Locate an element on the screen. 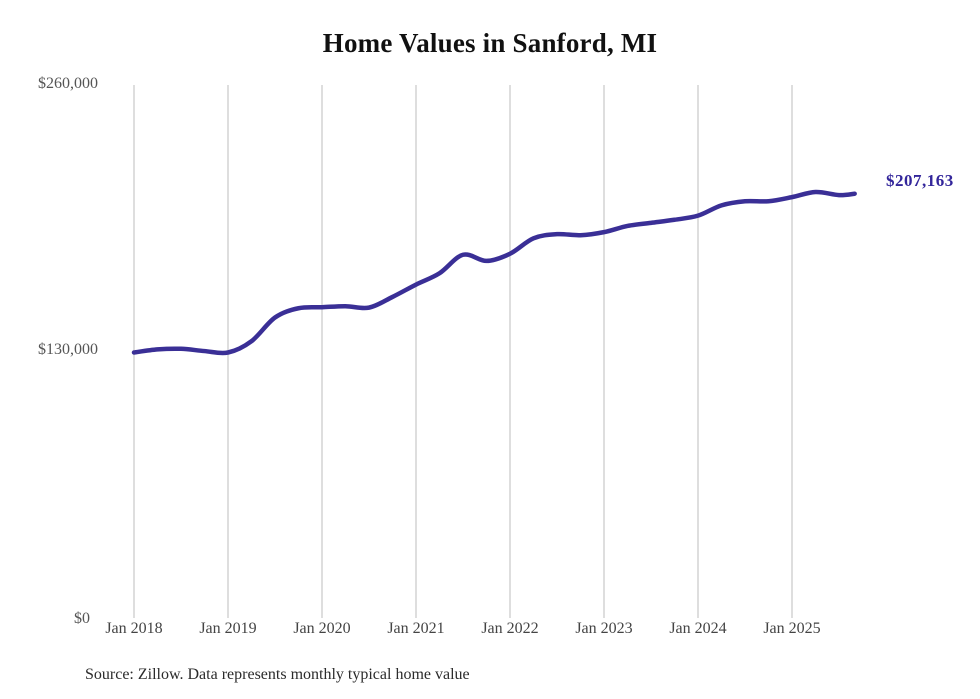  x-axis-tick-label: Jan 2019 is located at coordinates (228, 628).